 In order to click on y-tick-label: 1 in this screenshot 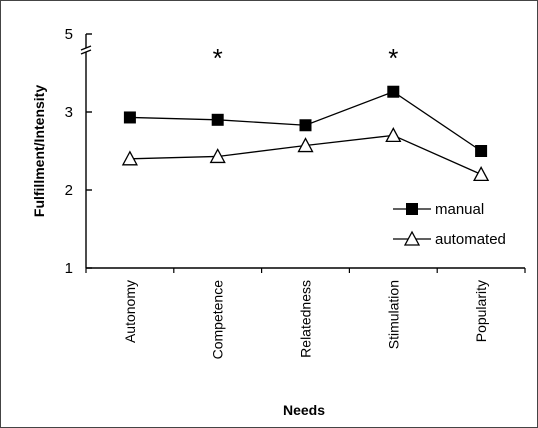, I will do `click(69, 268)`.